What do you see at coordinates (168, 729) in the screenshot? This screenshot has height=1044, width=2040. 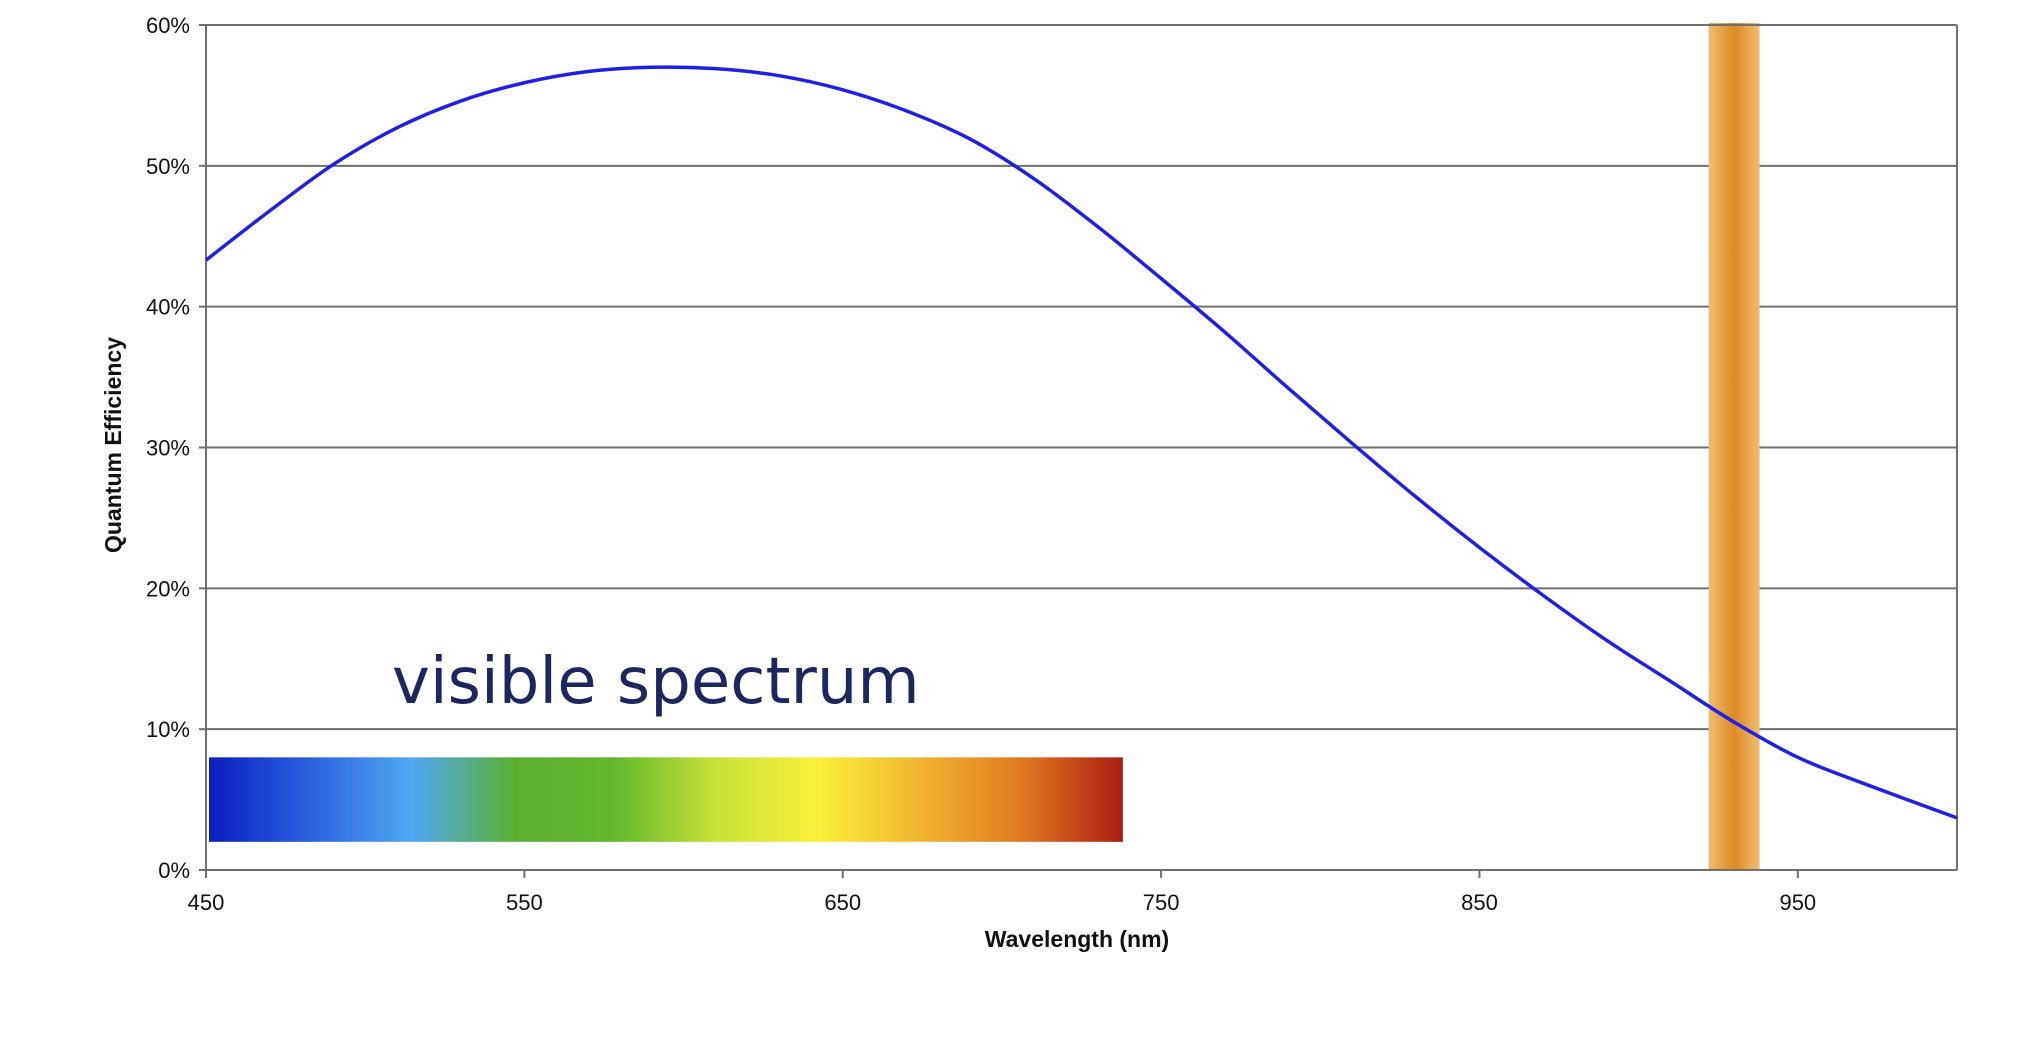 I see `y-tick-label-1: 10%` at bounding box center [168, 729].